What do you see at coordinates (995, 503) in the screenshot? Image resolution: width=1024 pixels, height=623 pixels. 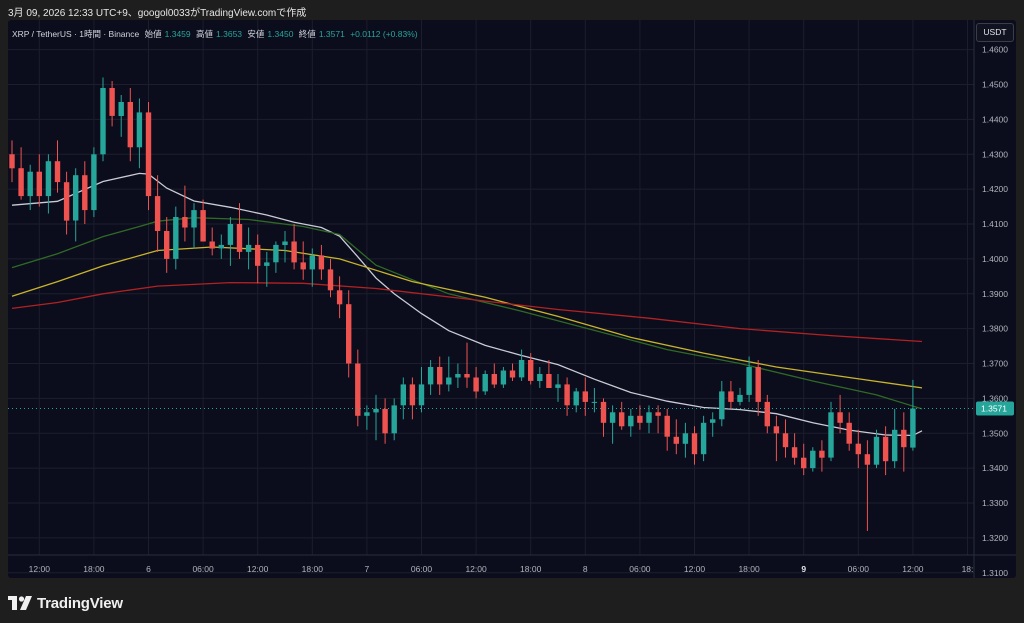 I see `price-tick-label: 1.3300` at bounding box center [995, 503].